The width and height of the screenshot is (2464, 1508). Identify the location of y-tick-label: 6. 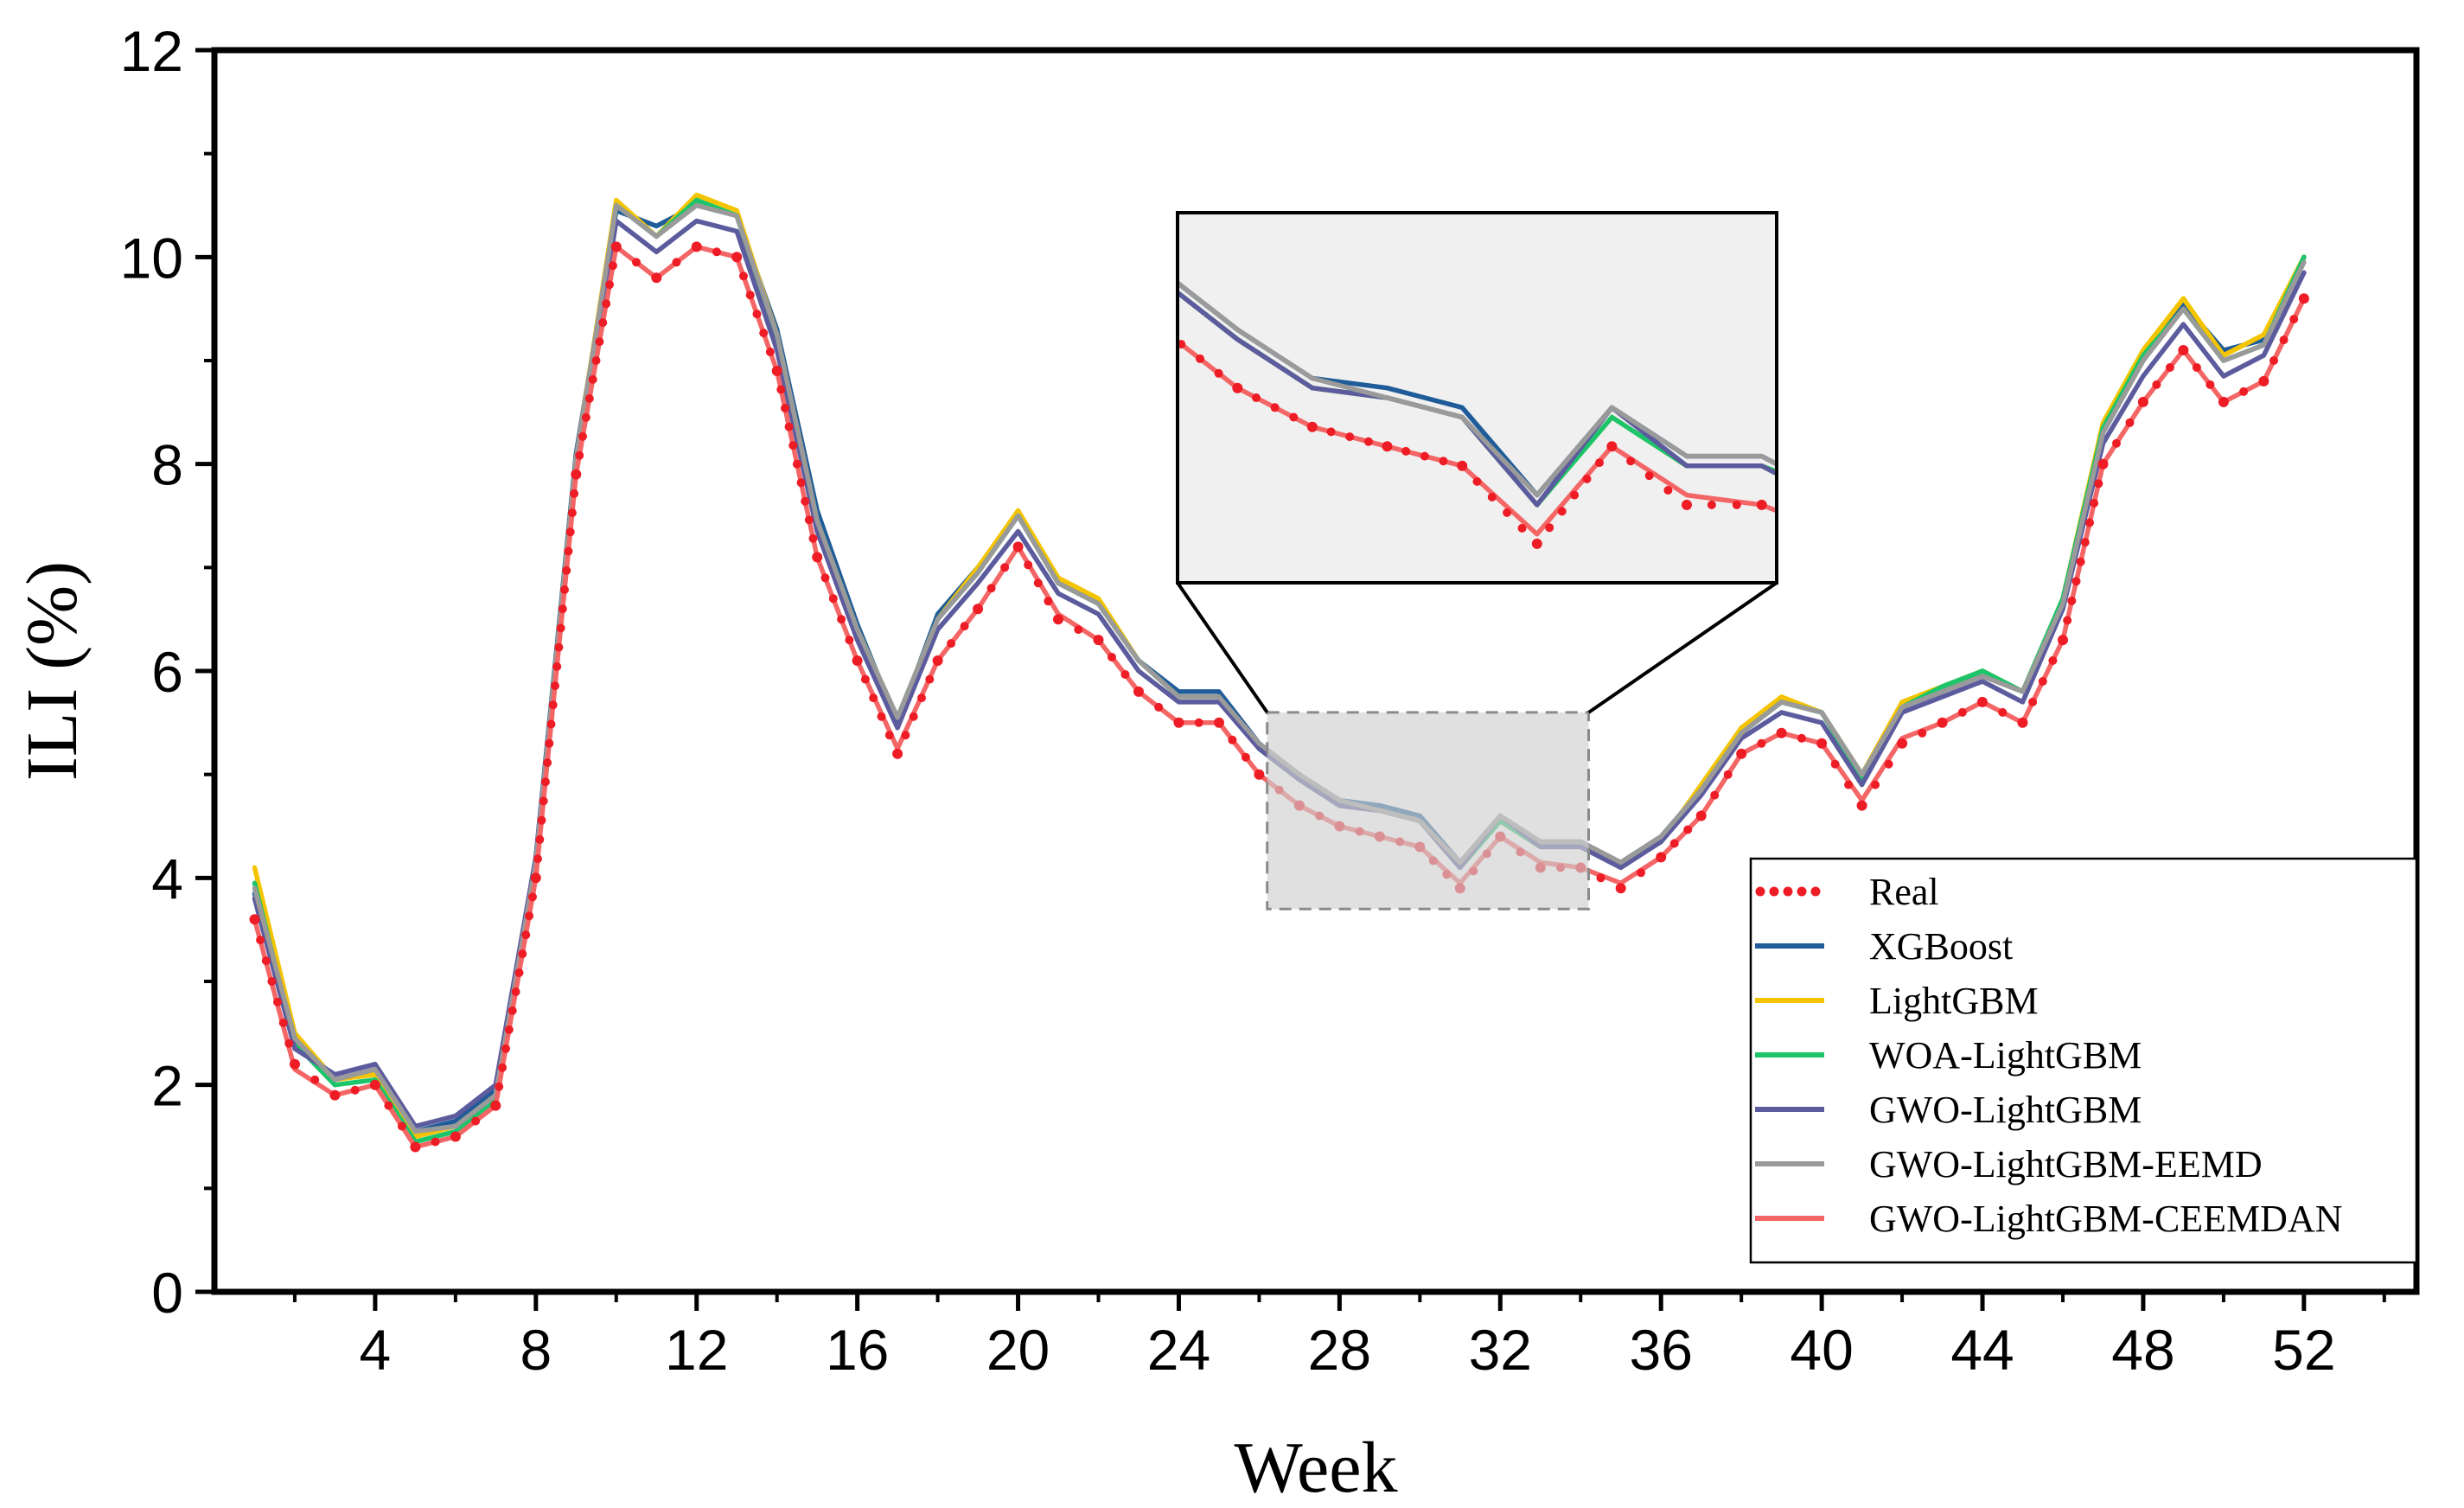
(167, 672).